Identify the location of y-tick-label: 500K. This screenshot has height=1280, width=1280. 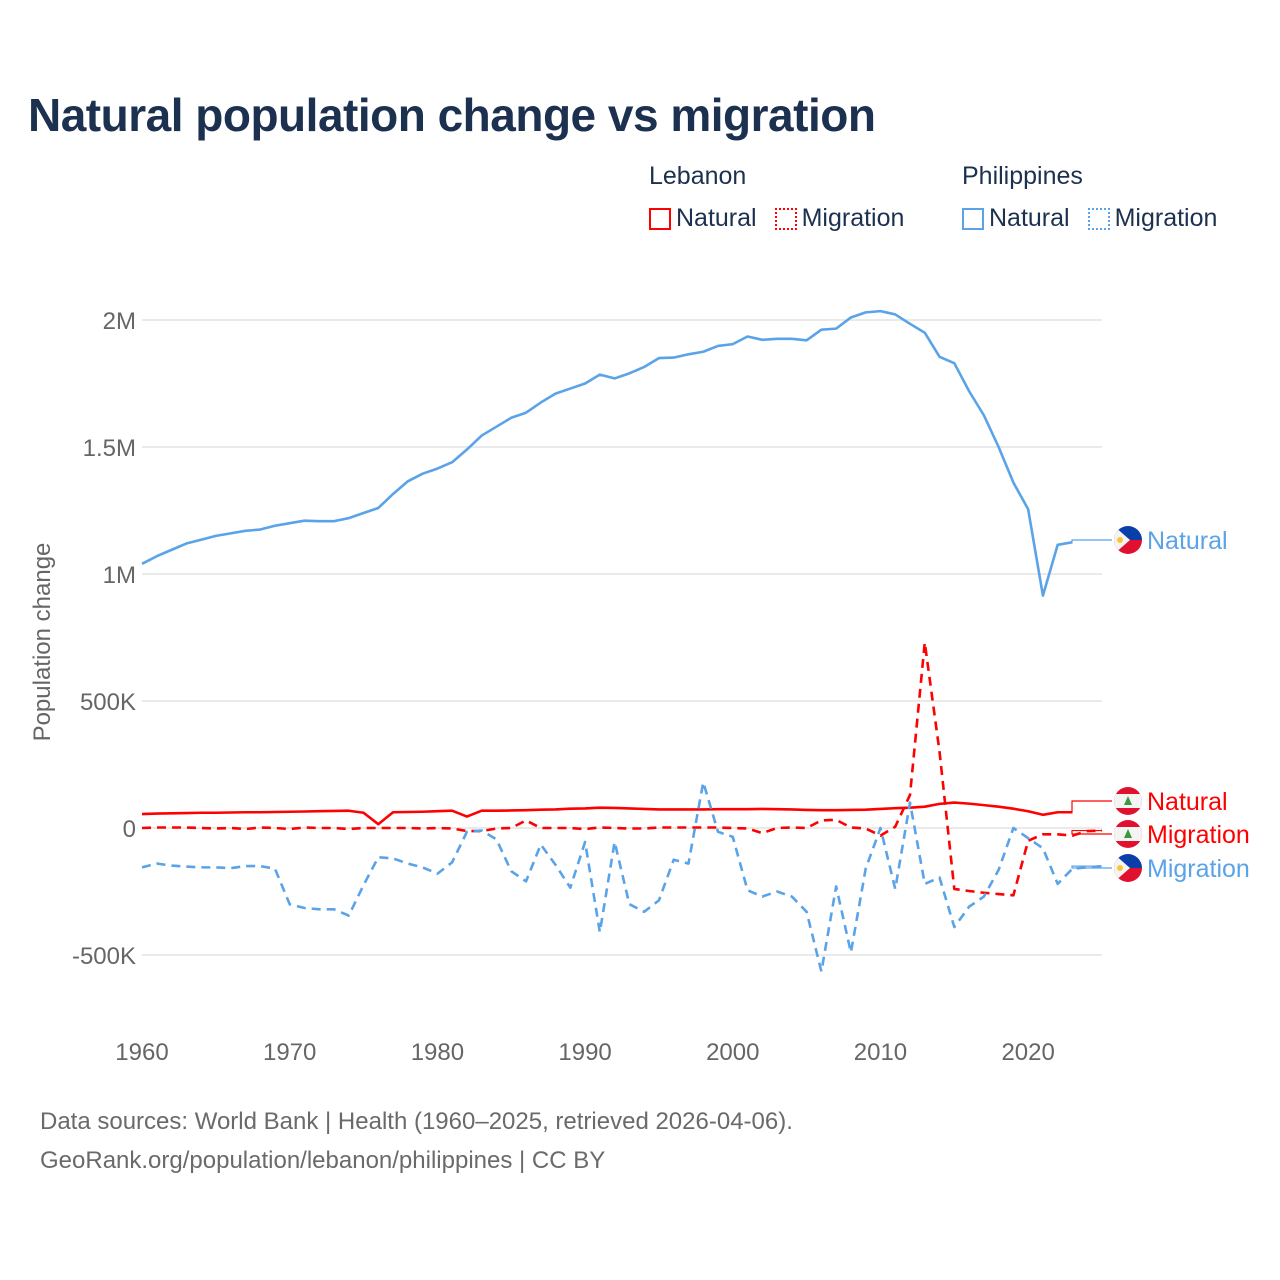
(108, 702).